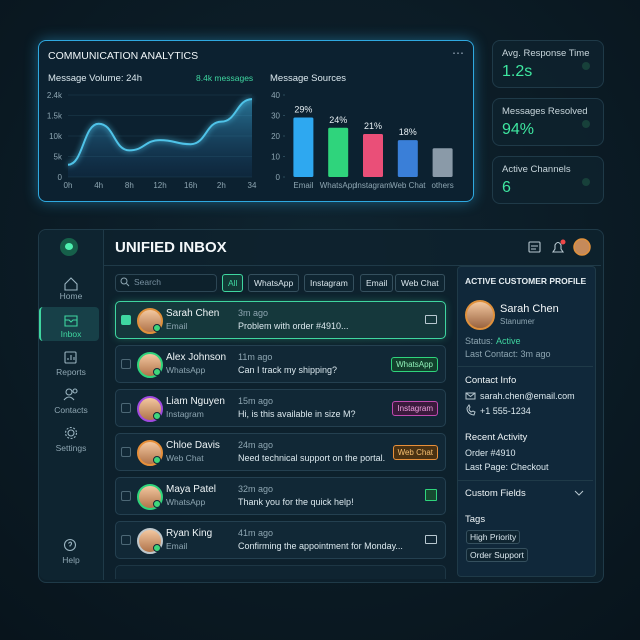  I want to click on search-box, so click(166, 283).